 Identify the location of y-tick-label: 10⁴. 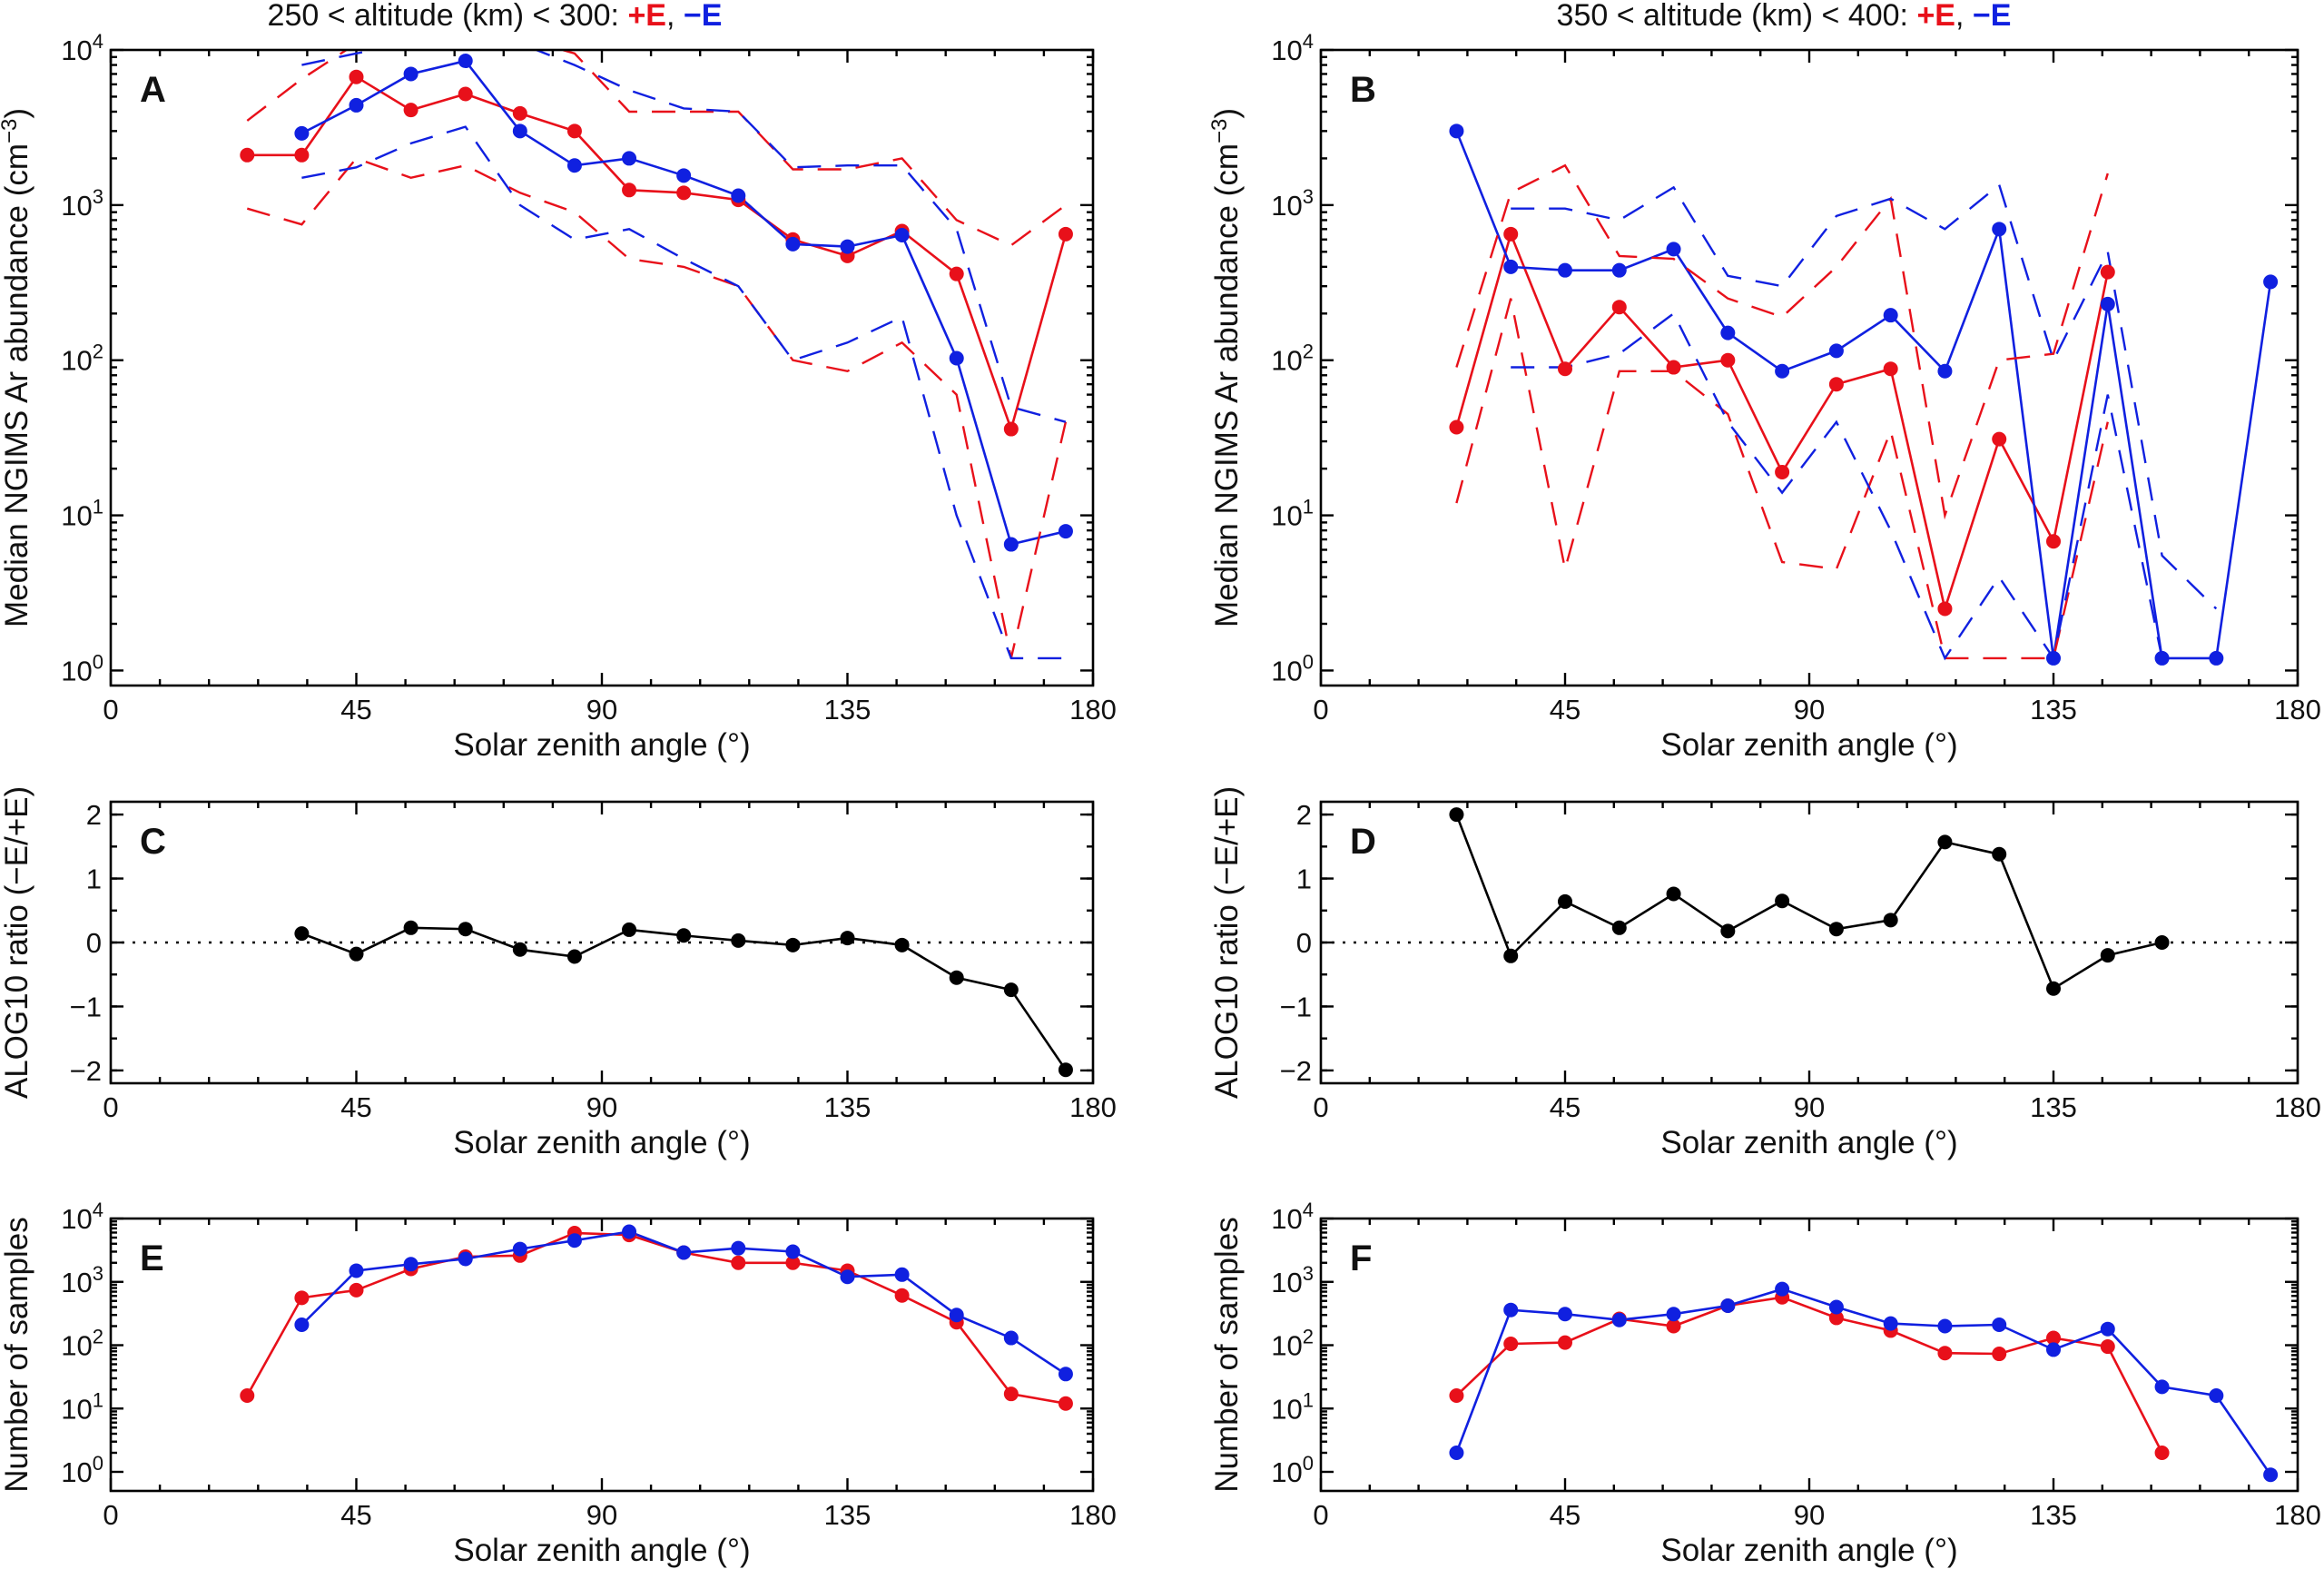
(1292, 1217).